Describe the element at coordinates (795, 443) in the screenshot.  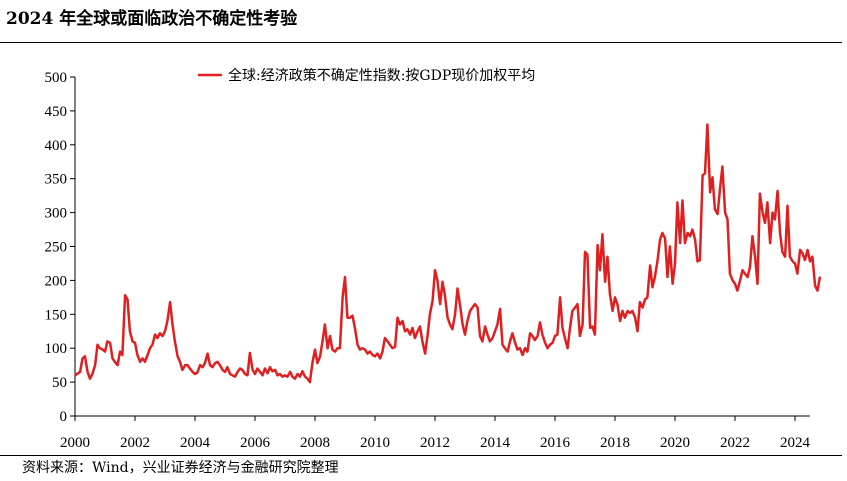
I see `x-tick-label: 2024` at that location.